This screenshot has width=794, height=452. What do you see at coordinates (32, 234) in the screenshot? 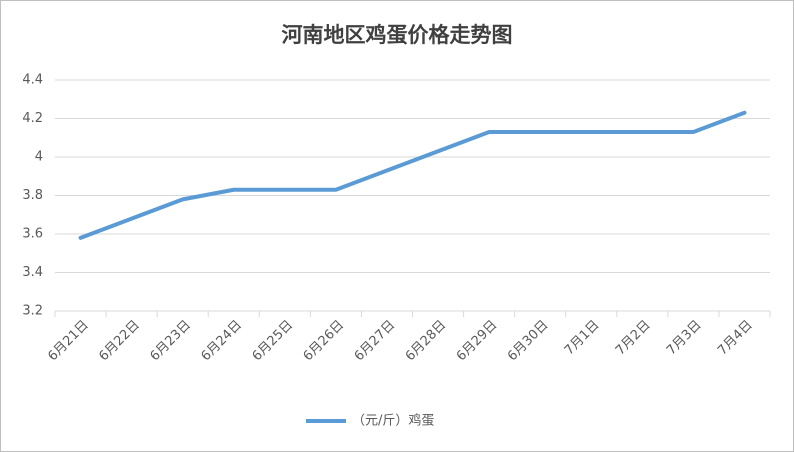
I see `y-tick-label: 3.6` at bounding box center [32, 234].